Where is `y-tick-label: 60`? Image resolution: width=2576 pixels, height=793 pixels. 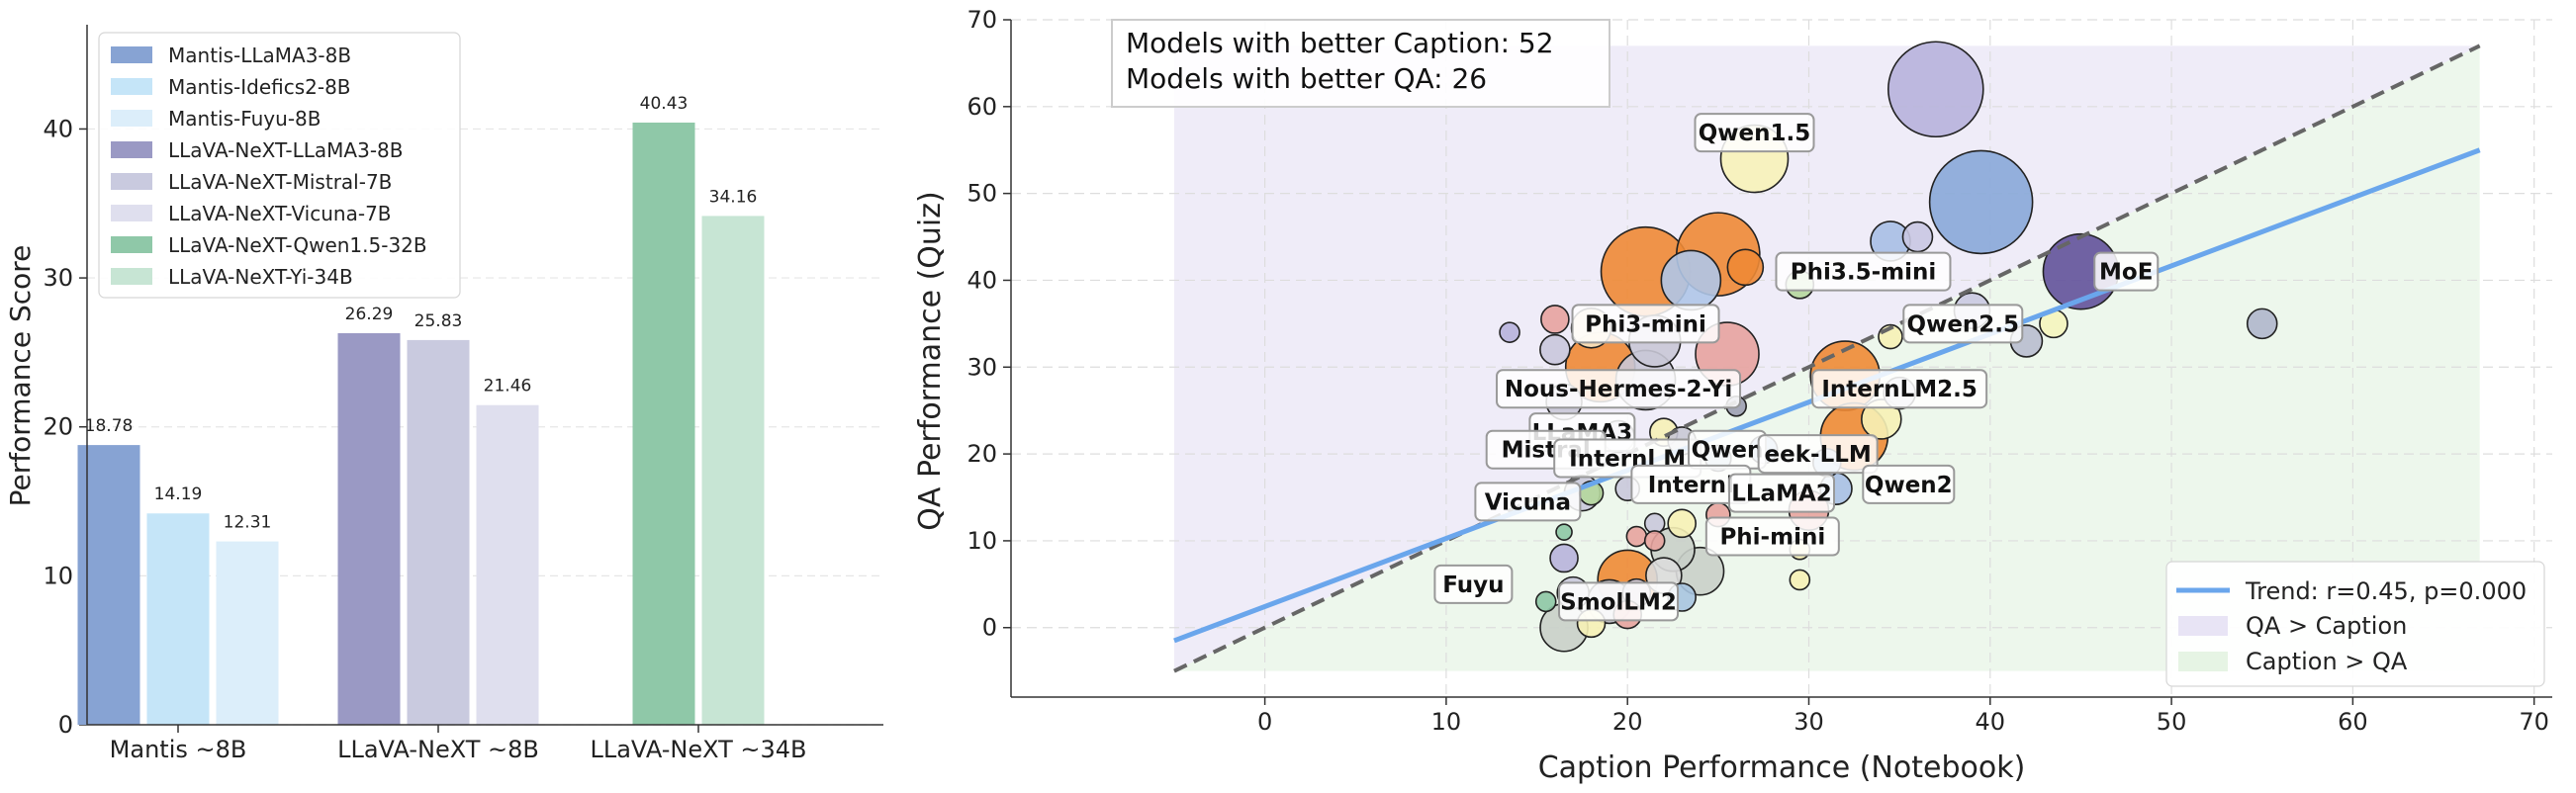
y-tick-label: 60 is located at coordinates (982, 107).